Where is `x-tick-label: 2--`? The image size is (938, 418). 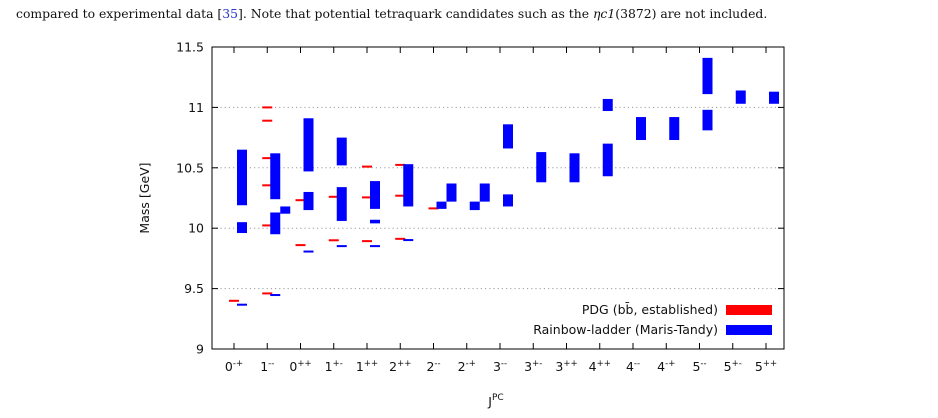
x-tick-label: 2-- is located at coordinates (433, 366).